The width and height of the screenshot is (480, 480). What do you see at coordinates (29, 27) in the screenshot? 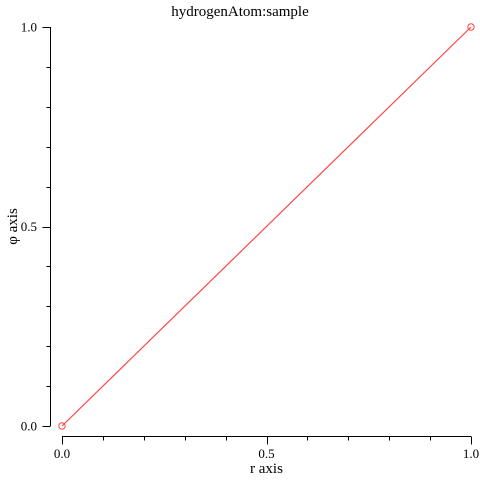
I see `y-tick-label: 1.0` at bounding box center [29, 27].